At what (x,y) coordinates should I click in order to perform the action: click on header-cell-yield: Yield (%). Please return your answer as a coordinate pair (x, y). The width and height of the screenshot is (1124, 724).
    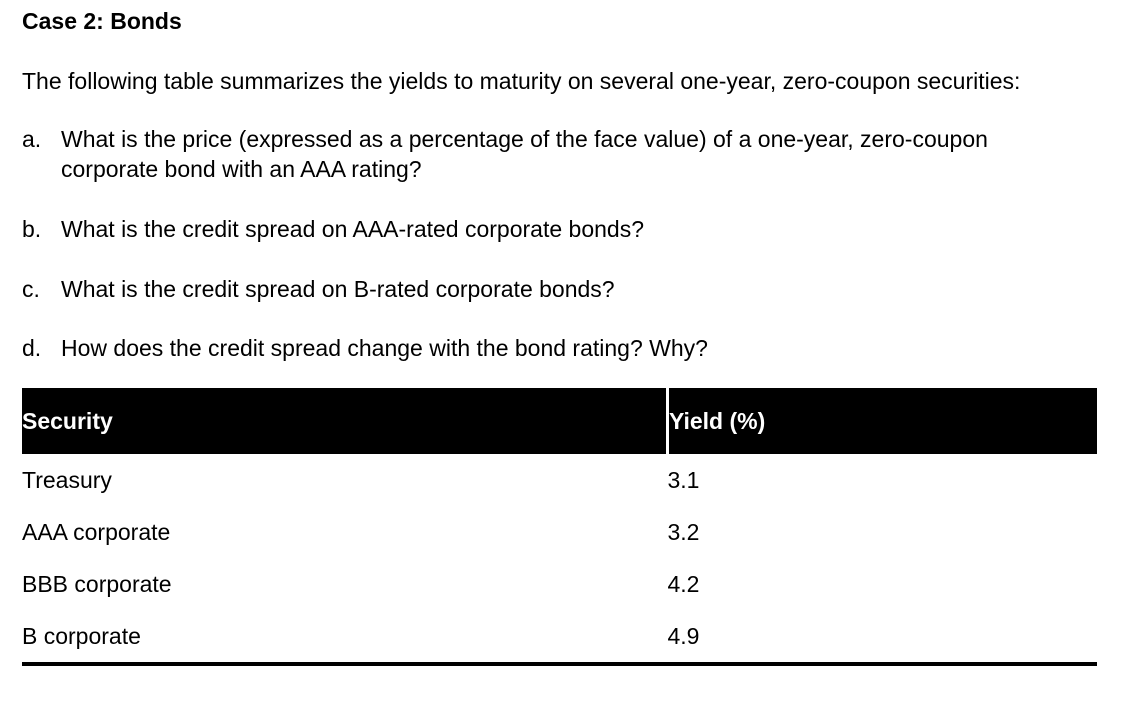
    Looking at the image, I should click on (882, 421).